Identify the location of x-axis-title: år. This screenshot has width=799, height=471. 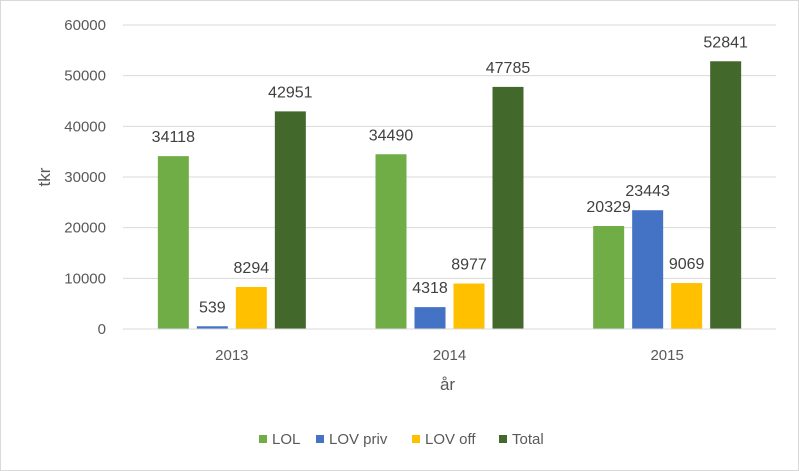
(447, 384).